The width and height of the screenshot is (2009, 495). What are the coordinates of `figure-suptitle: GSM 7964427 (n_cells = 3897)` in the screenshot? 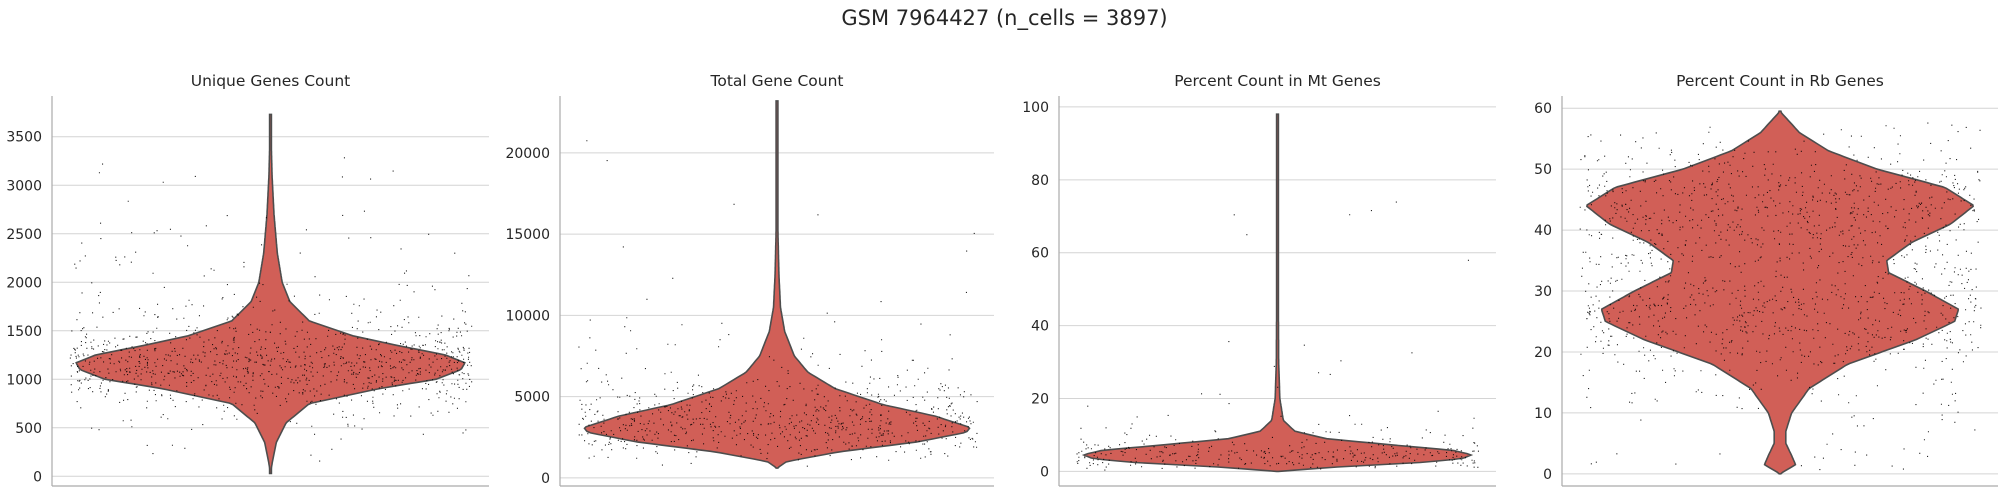 It's located at (1004, 18).